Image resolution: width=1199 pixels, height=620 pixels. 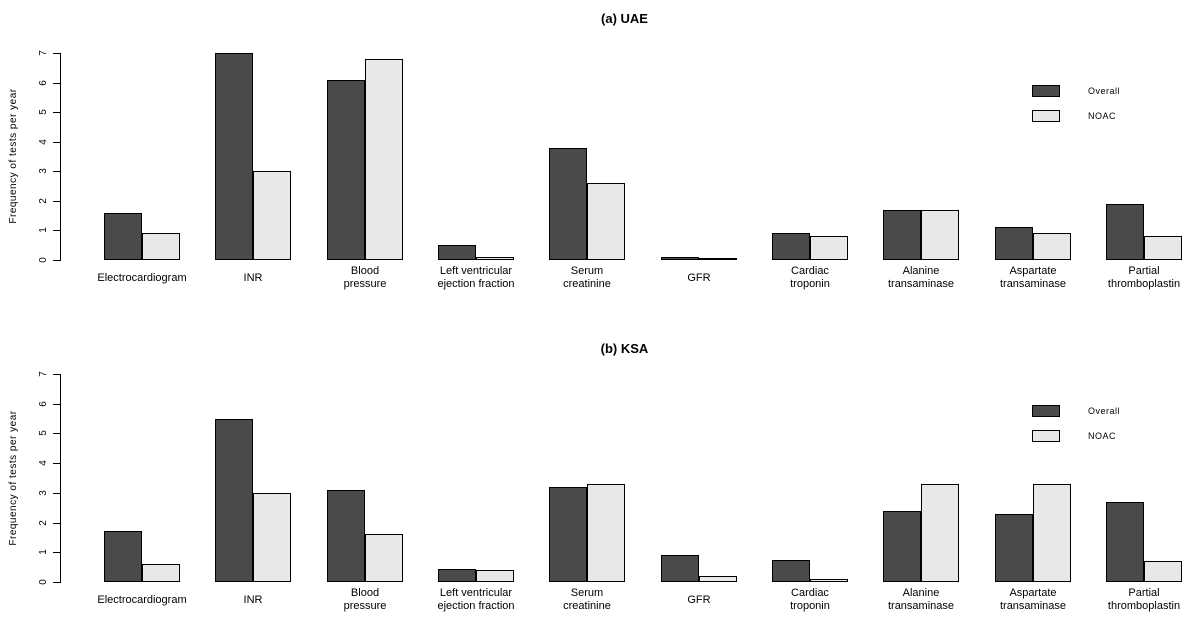 I want to click on category-label-5: GFR, so click(x=699, y=599).